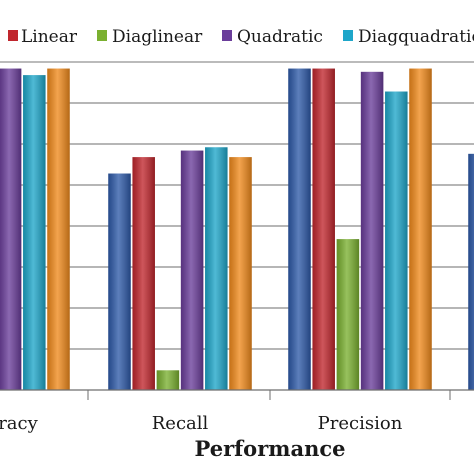 The width and height of the screenshot is (474, 474). Describe the element at coordinates (280, 37) in the screenshot. I see `legend-label: Quadratic` at that location.